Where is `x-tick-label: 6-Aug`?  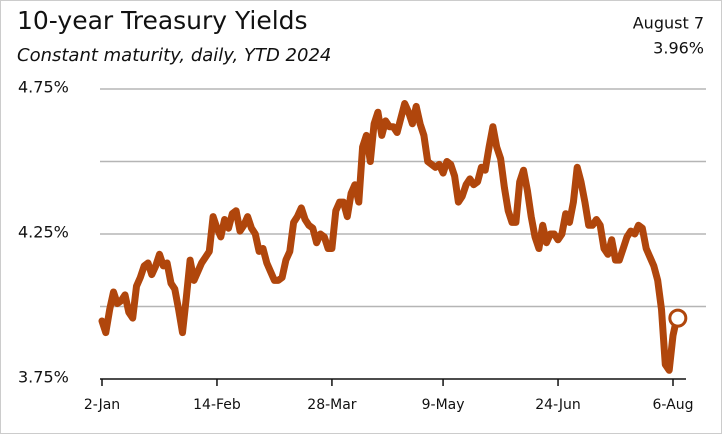
x-tick-label: 6-Aug is located at coordinates (673, 405).